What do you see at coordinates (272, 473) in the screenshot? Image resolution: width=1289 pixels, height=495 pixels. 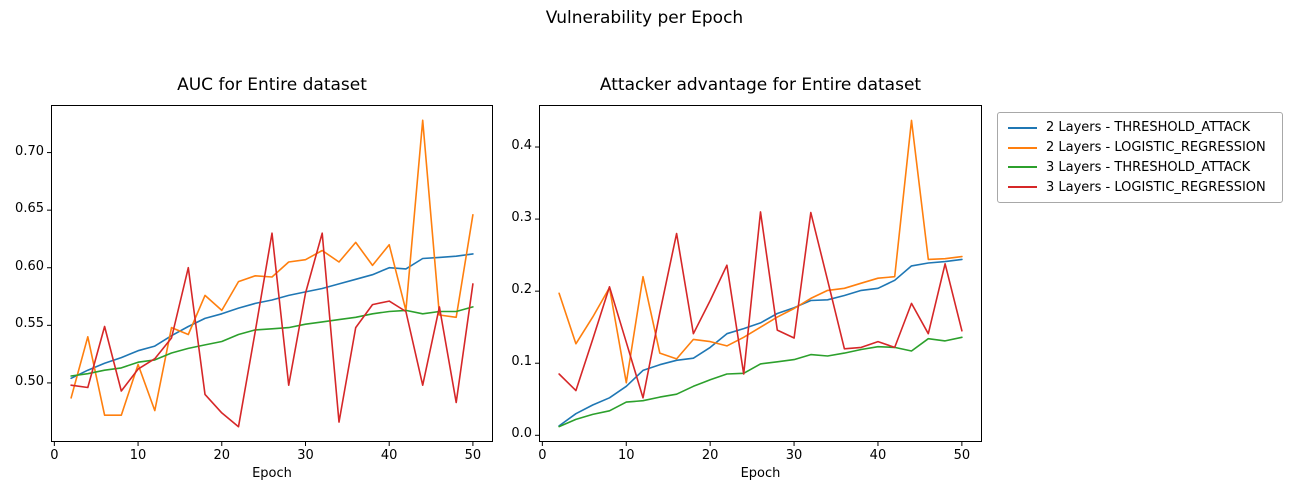 I see `x-axis-label-auc: Epoch` at bounding box center [272, 473].